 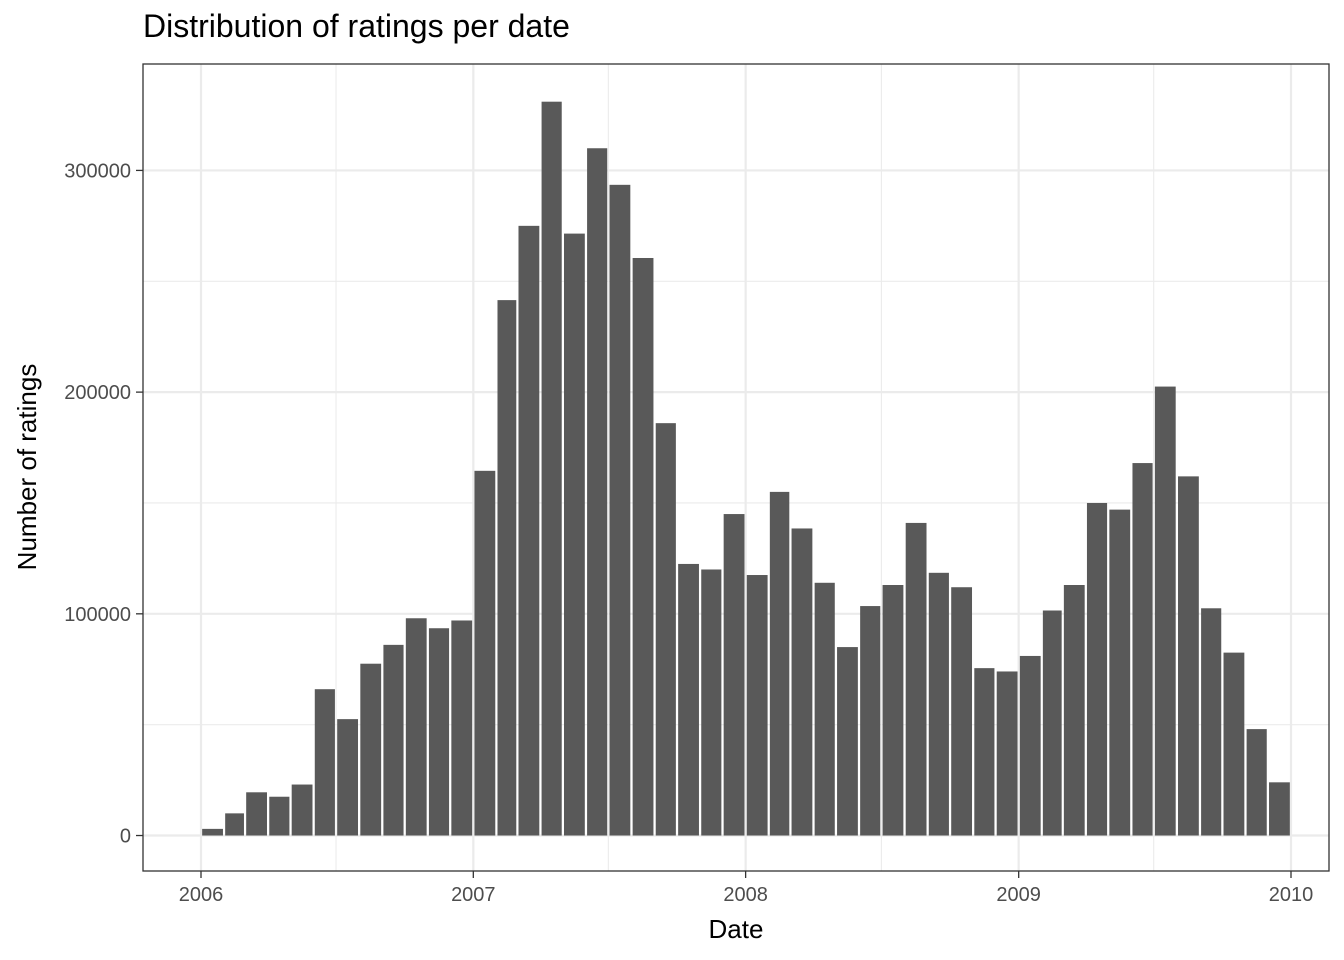 What do you see at coordinates (103, 504) in the screenshot?
I see `y-axis: 0 100000 200000 300000` at bounding box center [103, 504].